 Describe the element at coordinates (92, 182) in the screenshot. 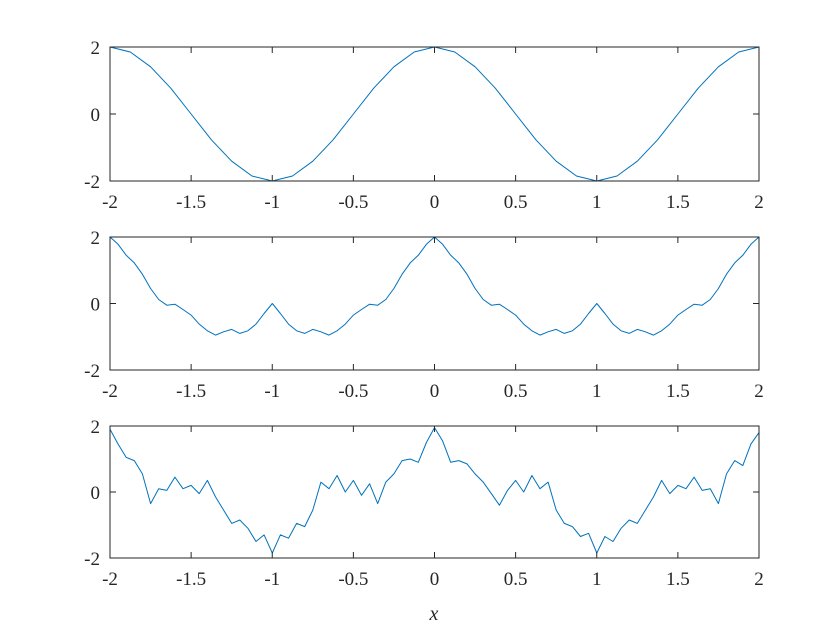

I see `y-tick-label-1-0: -2` at that location.